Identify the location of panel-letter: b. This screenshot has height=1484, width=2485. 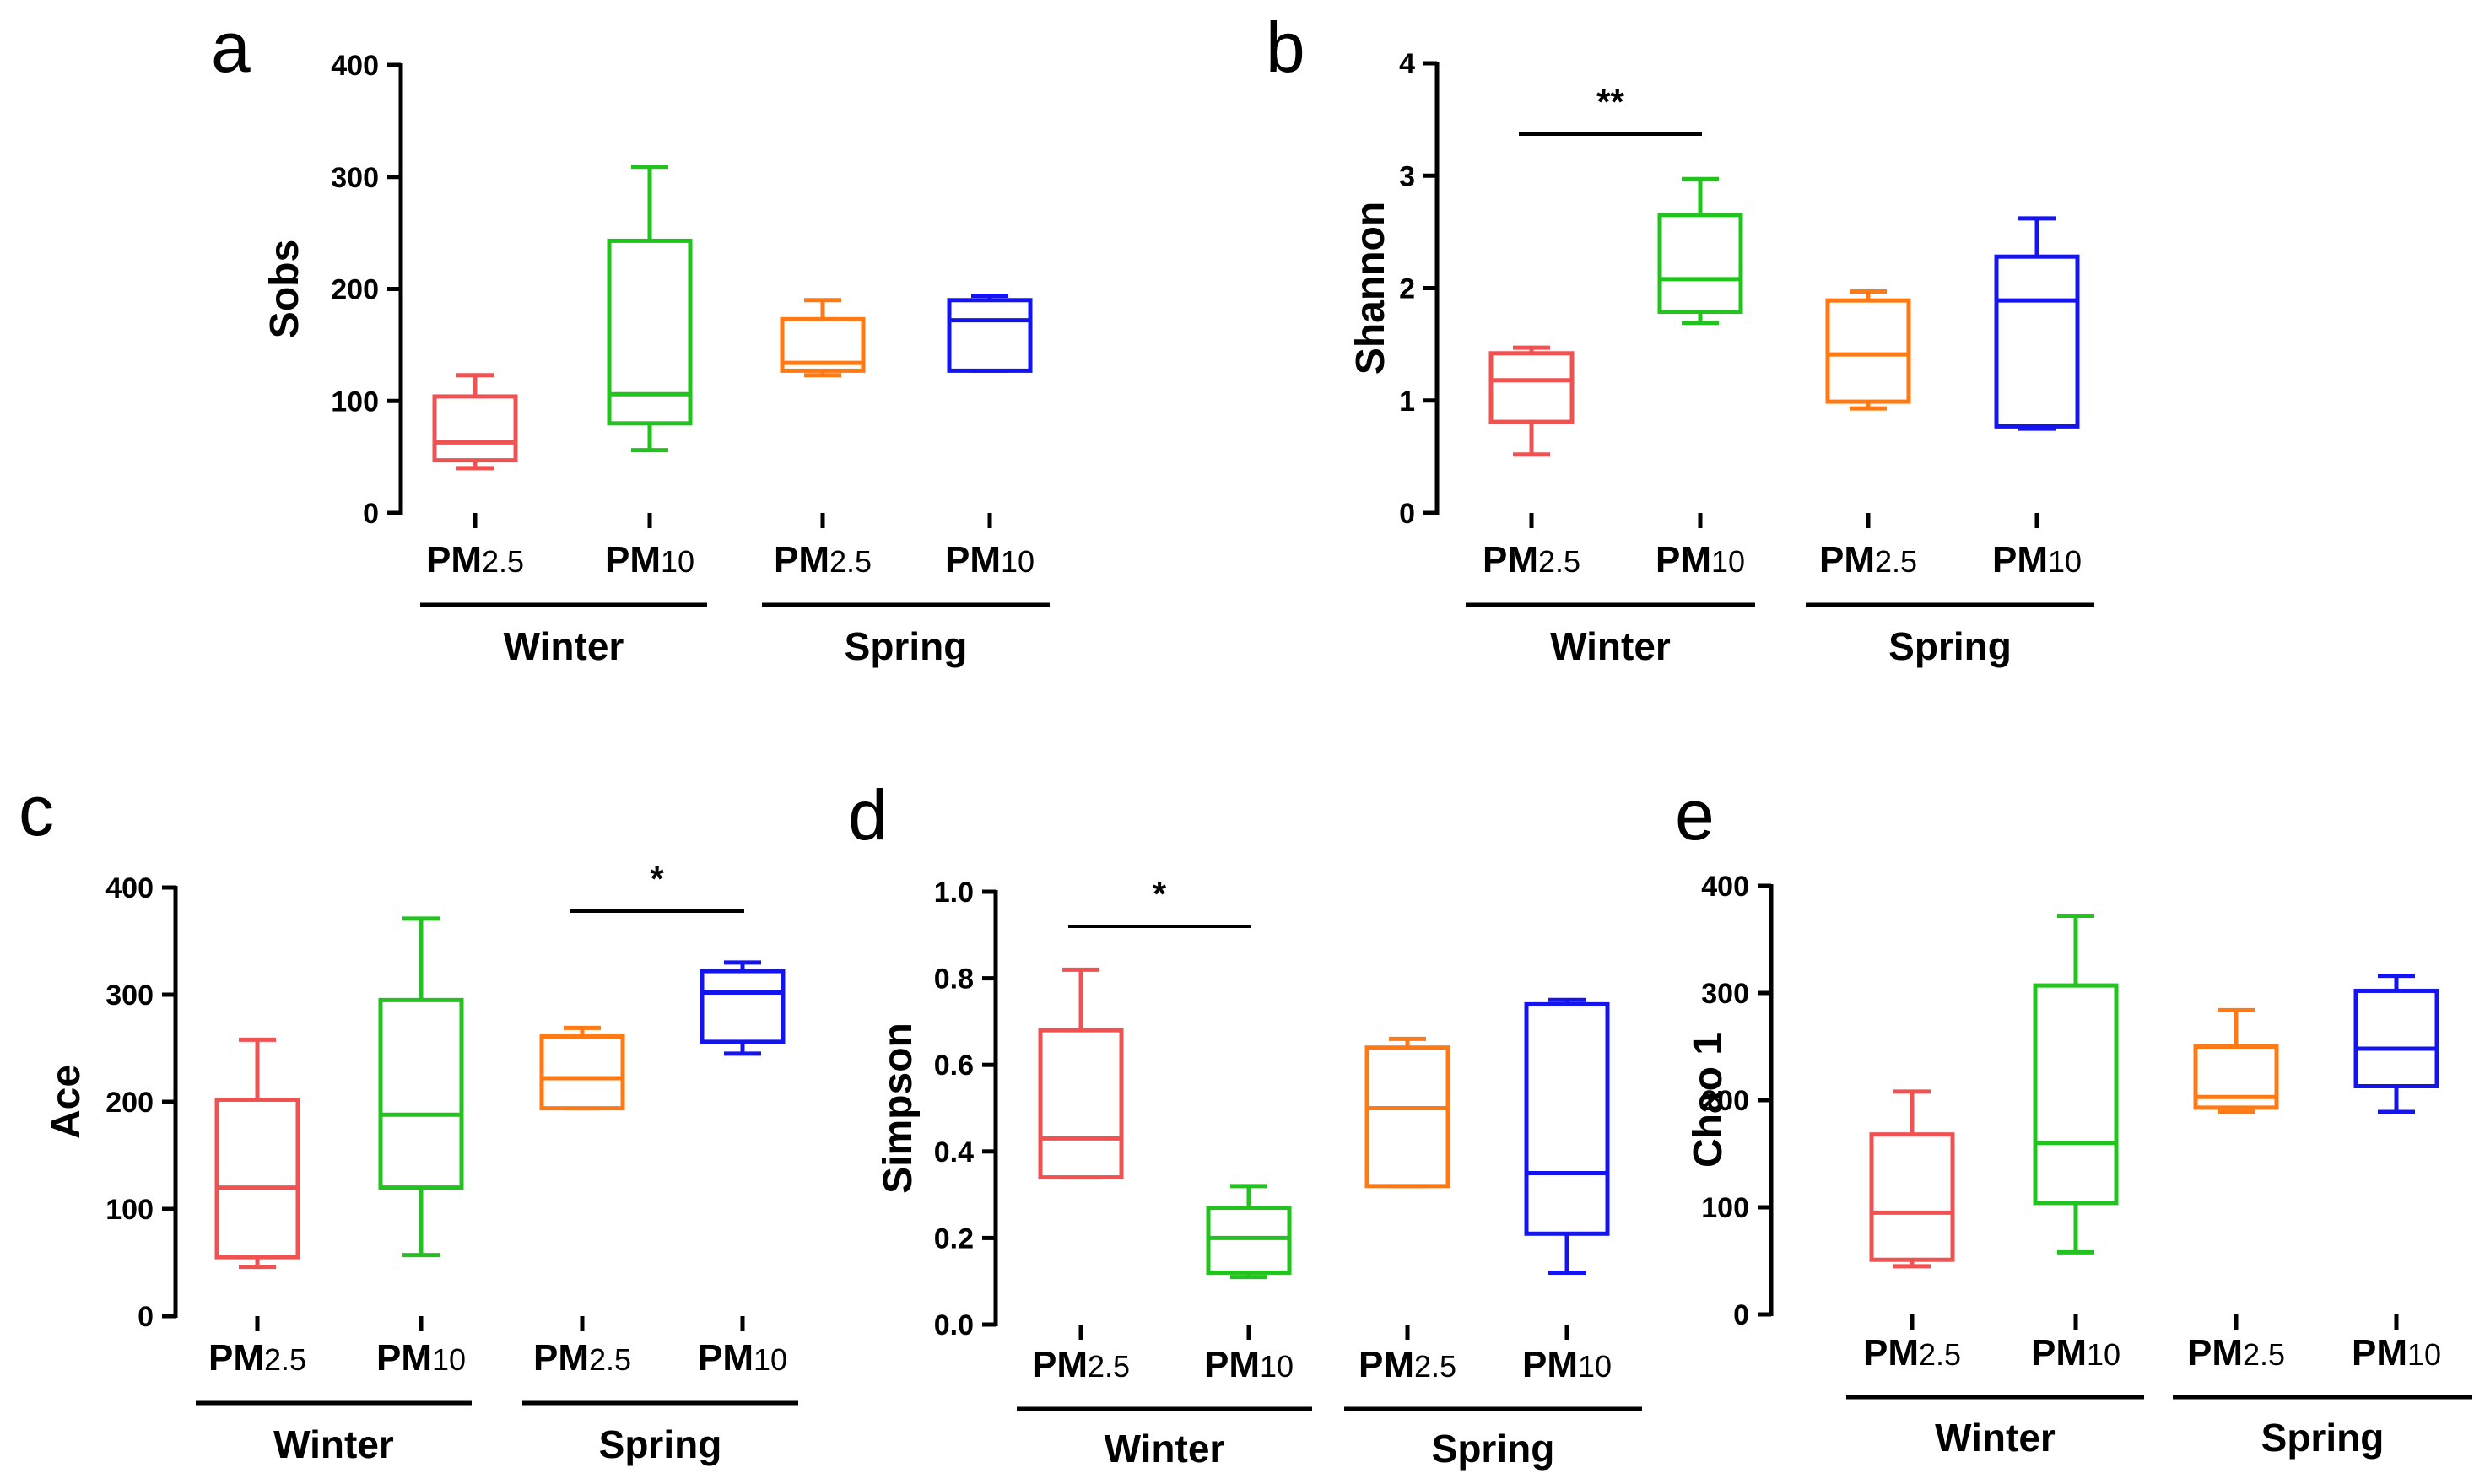
(1285, 47).